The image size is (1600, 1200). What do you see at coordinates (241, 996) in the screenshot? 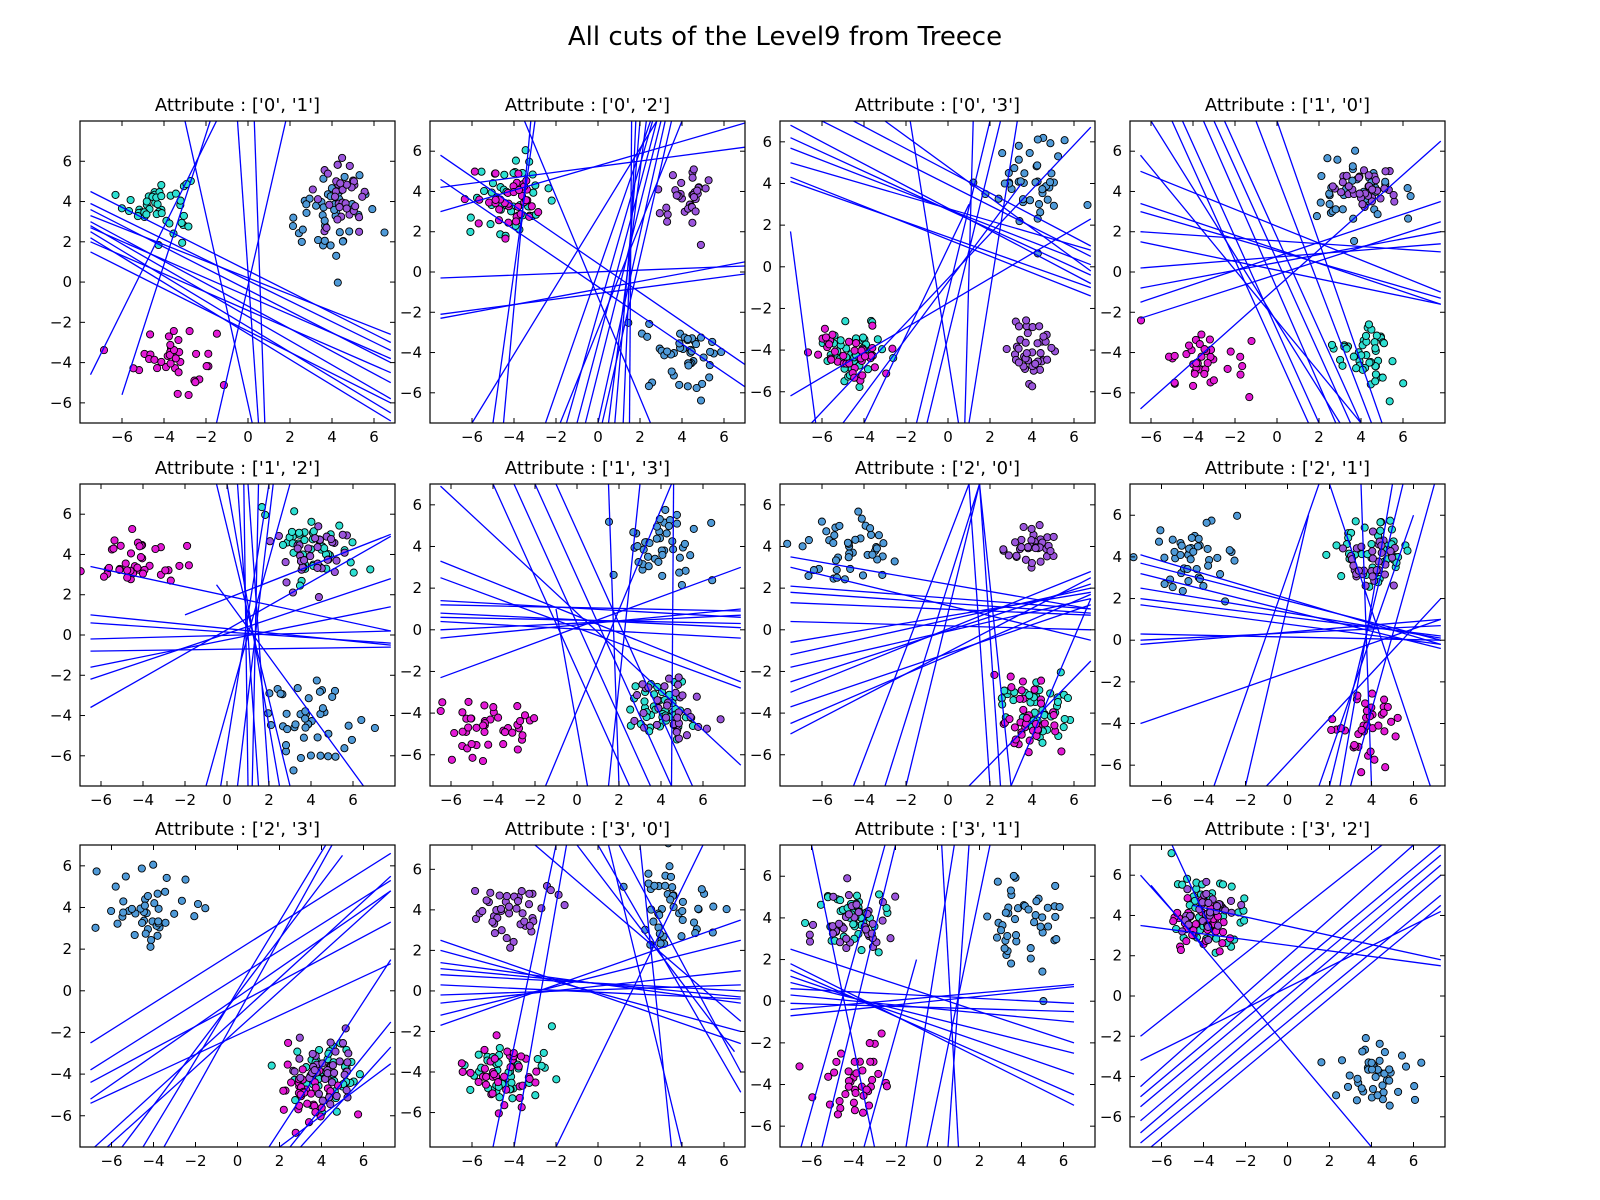
I see `cut-lines` at bounding box center [241, 996].